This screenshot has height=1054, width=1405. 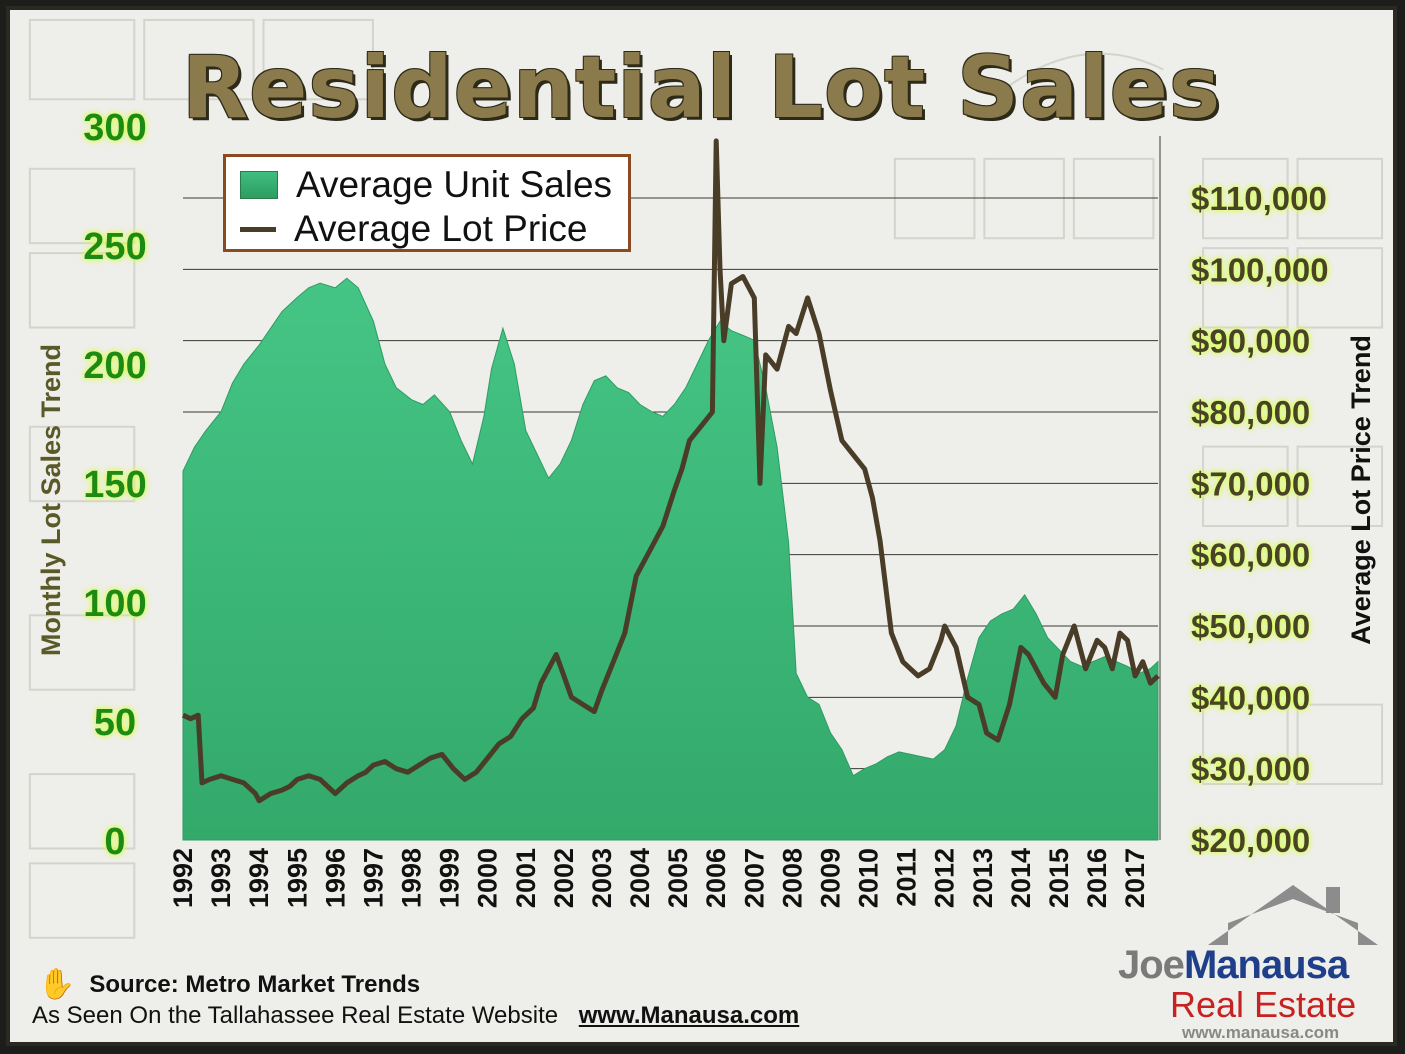 What do you see at coordinates (297, 878) in the screenshot?
I see `x-tick-label: 1995` at bounding box center [297, 878].